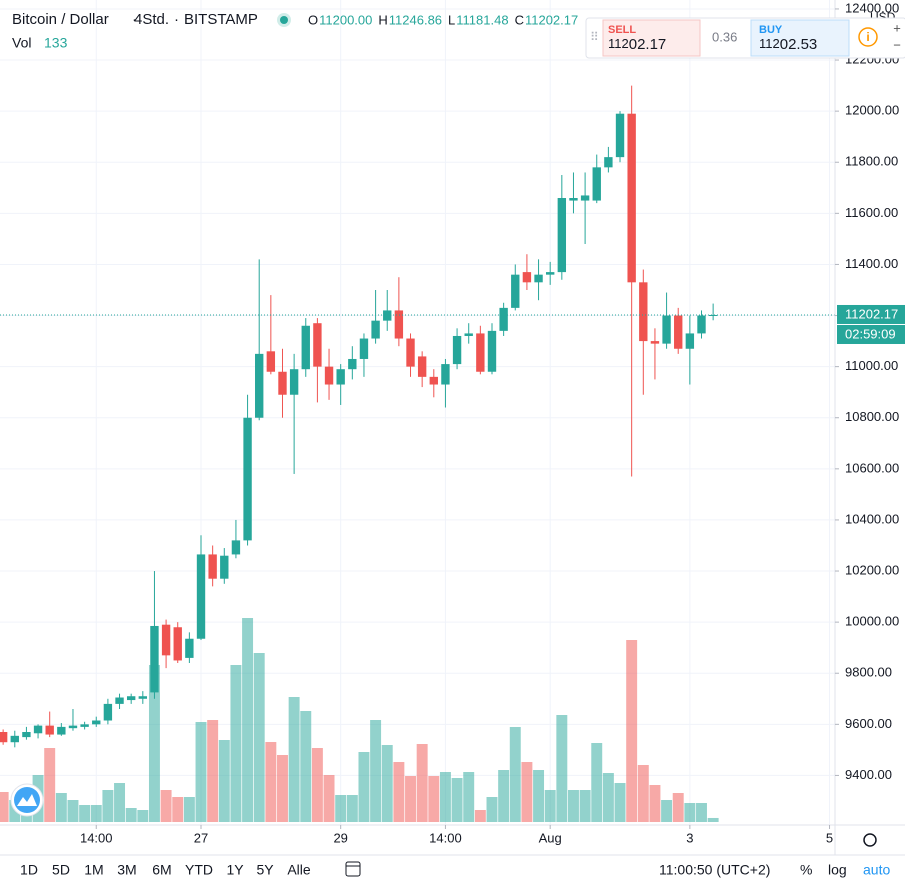 Image resolution: width=905 pixels, height=892 pixels. Describe the element at coordinates (871, 263) in the screenshot. I see `y-tick-label: 11400.00` at that location.